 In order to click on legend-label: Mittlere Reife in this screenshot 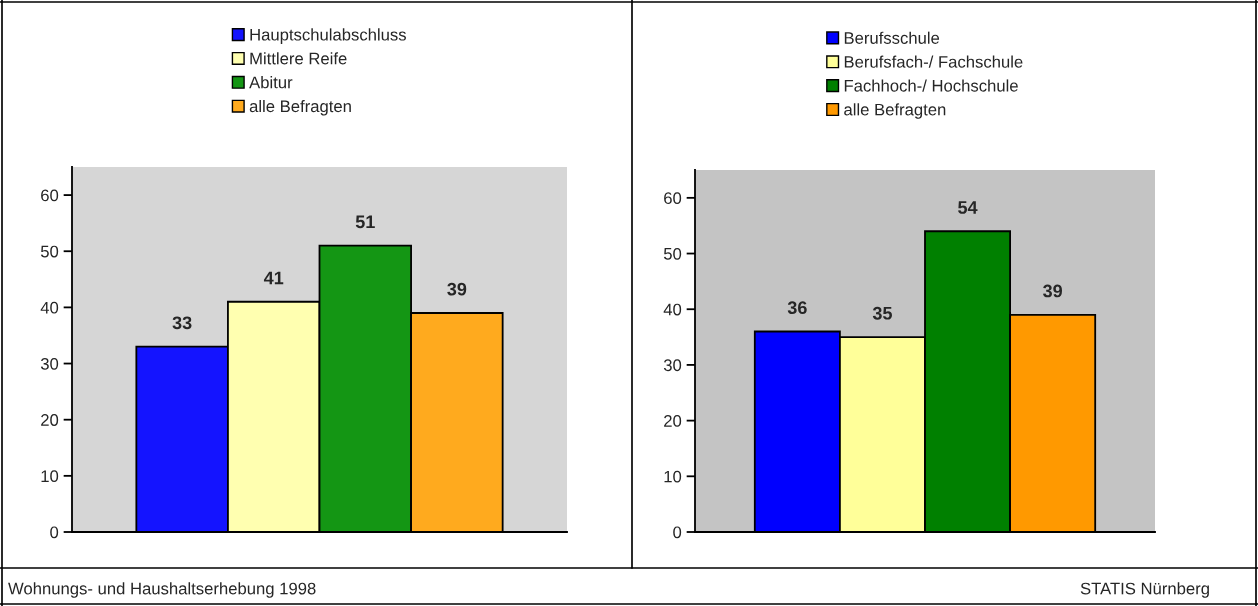, I will do `click(298, 58)`.